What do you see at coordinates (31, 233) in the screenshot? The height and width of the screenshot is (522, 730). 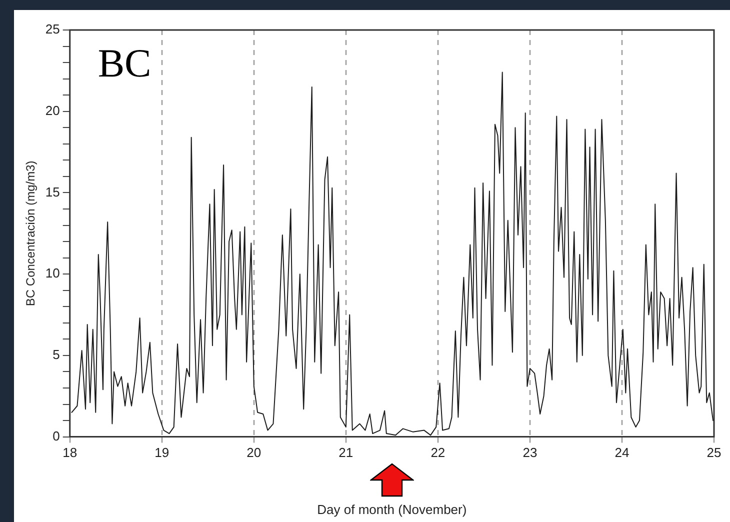 I see `y-axis-title: BC Concentración (mg/m3)` at bounding box center [31, 233].